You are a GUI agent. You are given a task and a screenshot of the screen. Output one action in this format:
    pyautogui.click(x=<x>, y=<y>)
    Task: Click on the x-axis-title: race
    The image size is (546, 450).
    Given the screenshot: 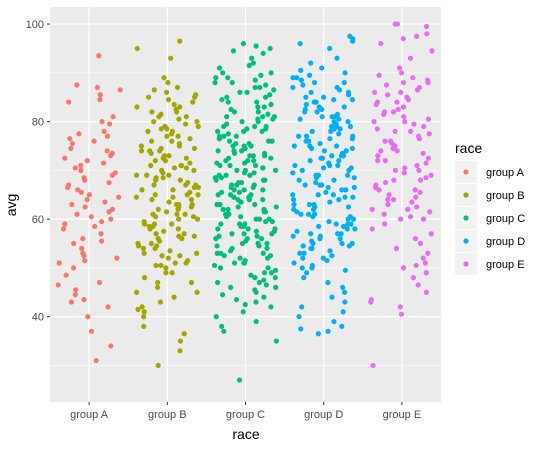 What is the action you would take?
    pyautogui.click(x=245, y=434)
    